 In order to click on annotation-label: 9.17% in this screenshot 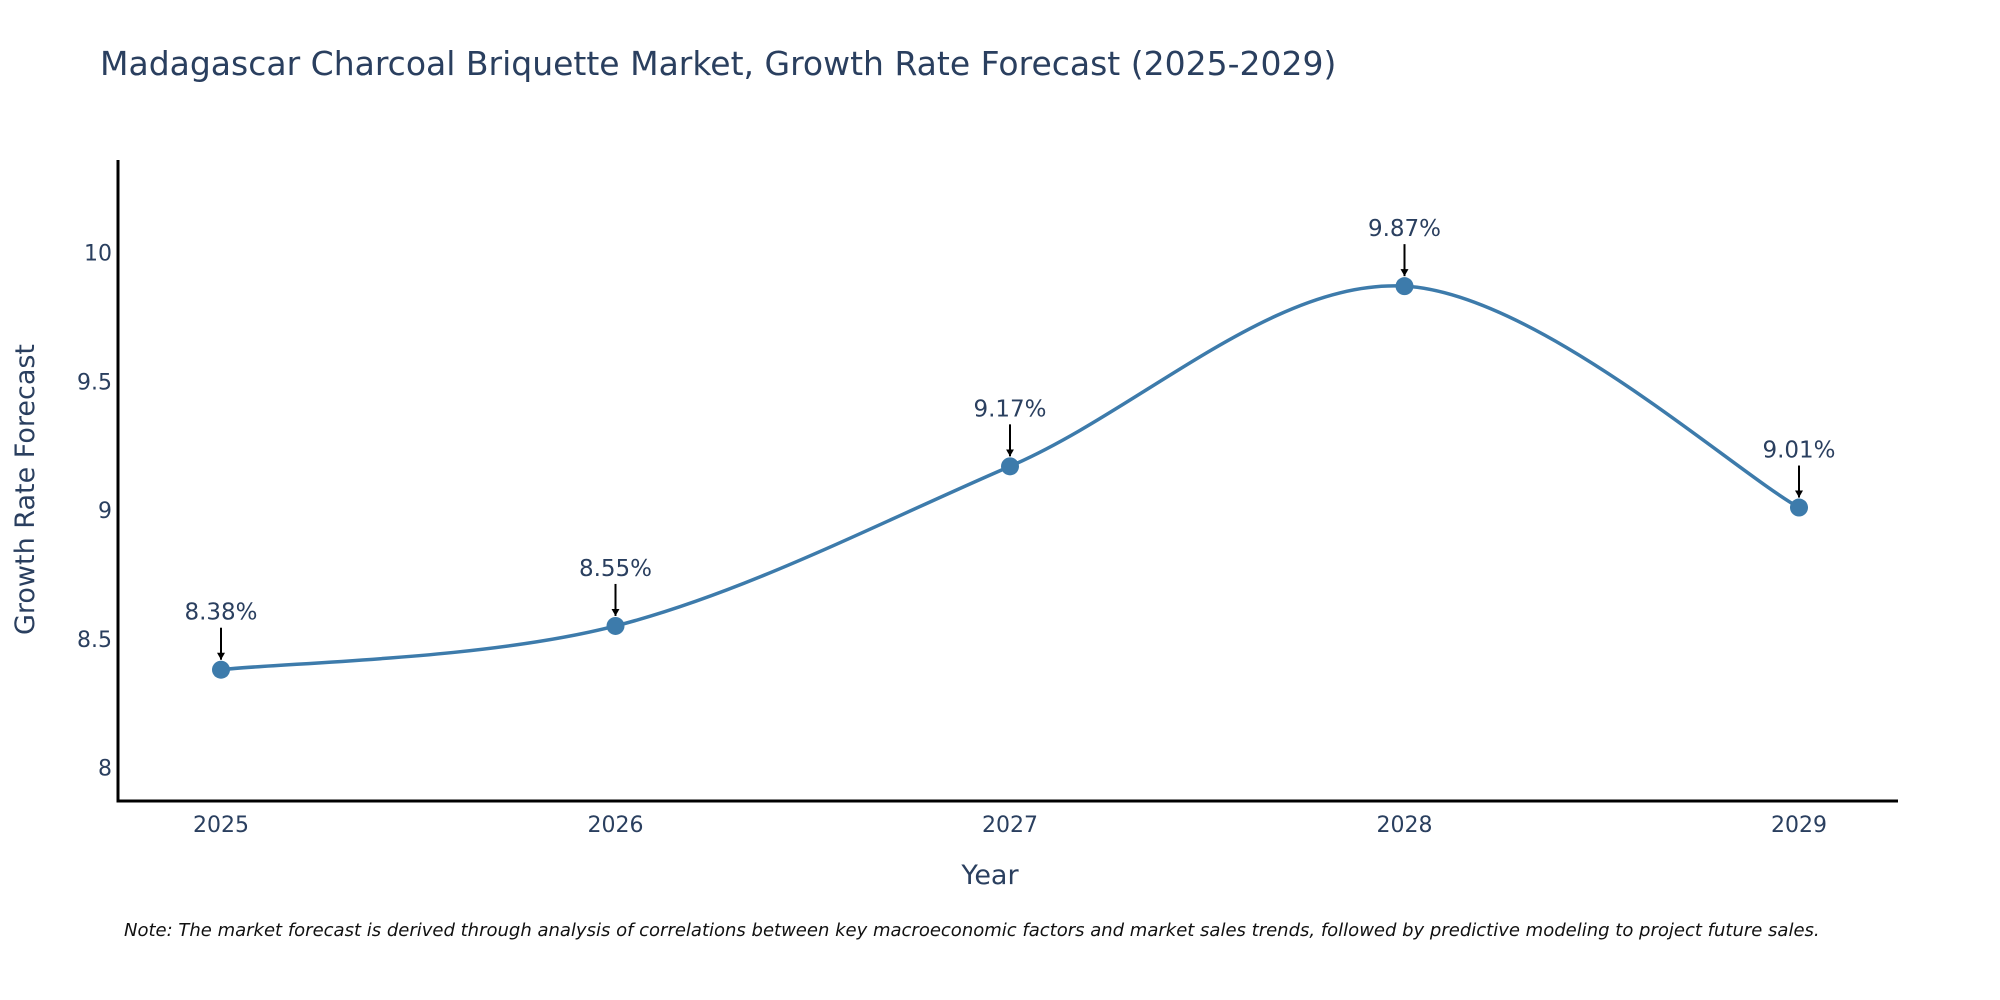, I will do `click(1009, 409)`.